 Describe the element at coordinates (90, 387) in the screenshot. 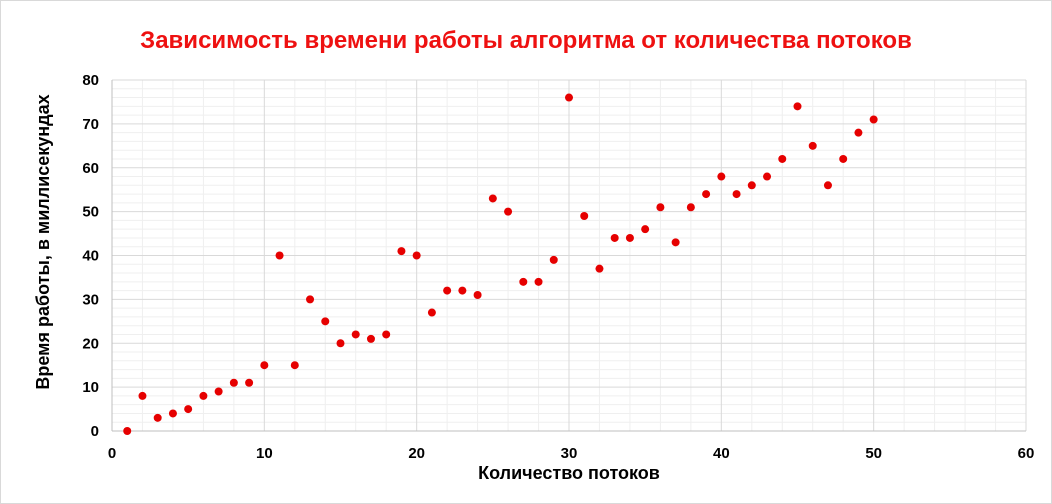

I see `y-tick-label: 10` at that location.